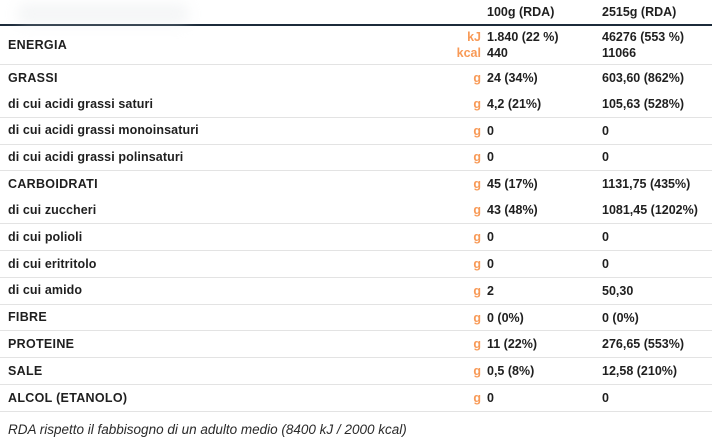 This screenshot has height=446, width=712. What do you see at coordinates (643, 77) in the screenshot?
I see `row-value-2515g: 603,60 (862%)` at bounding box center [643, 77].